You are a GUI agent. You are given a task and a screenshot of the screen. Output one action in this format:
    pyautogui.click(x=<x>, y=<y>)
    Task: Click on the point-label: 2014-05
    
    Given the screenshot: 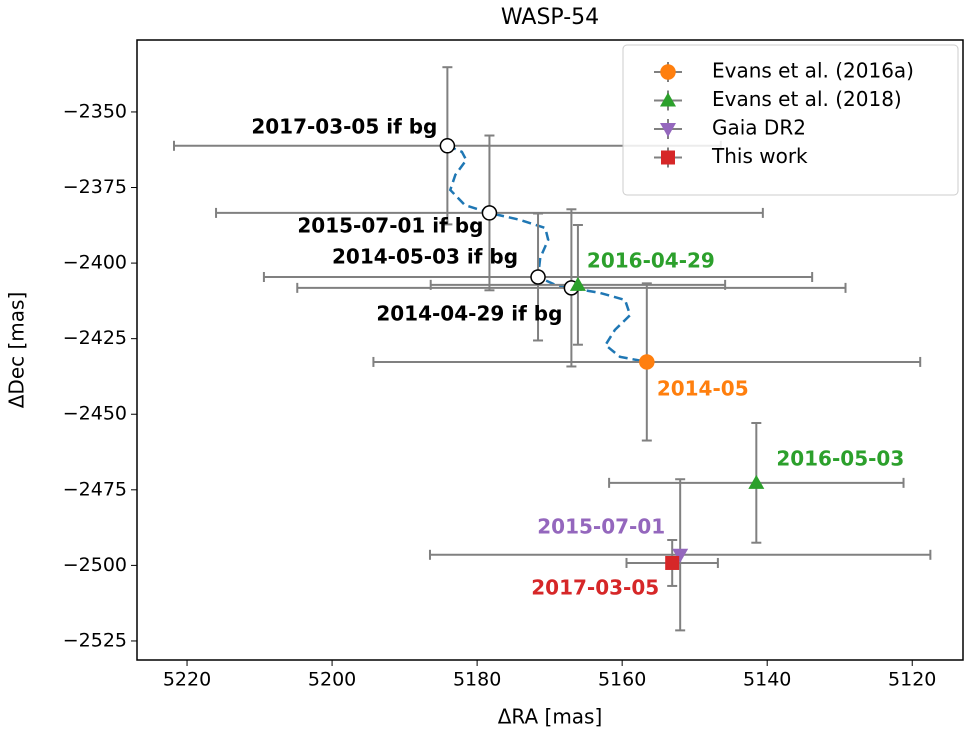 What is the action you would take?
    pyautogui.click(x=703, y=388)
    